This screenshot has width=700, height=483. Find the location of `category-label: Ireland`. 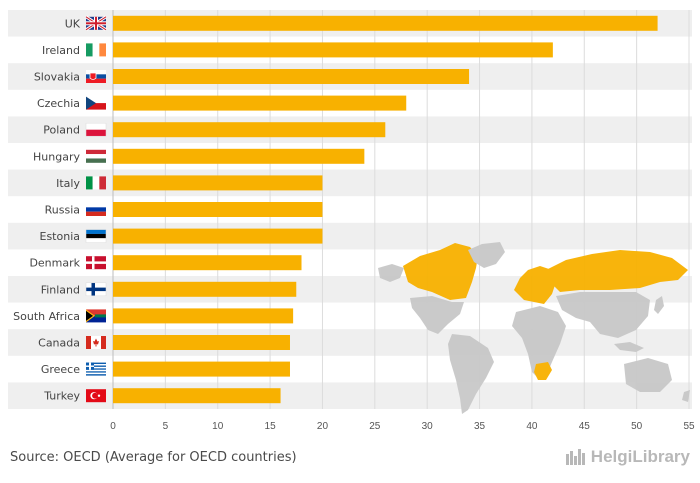

category-label: Ireland is located at coordinates (61, 50).